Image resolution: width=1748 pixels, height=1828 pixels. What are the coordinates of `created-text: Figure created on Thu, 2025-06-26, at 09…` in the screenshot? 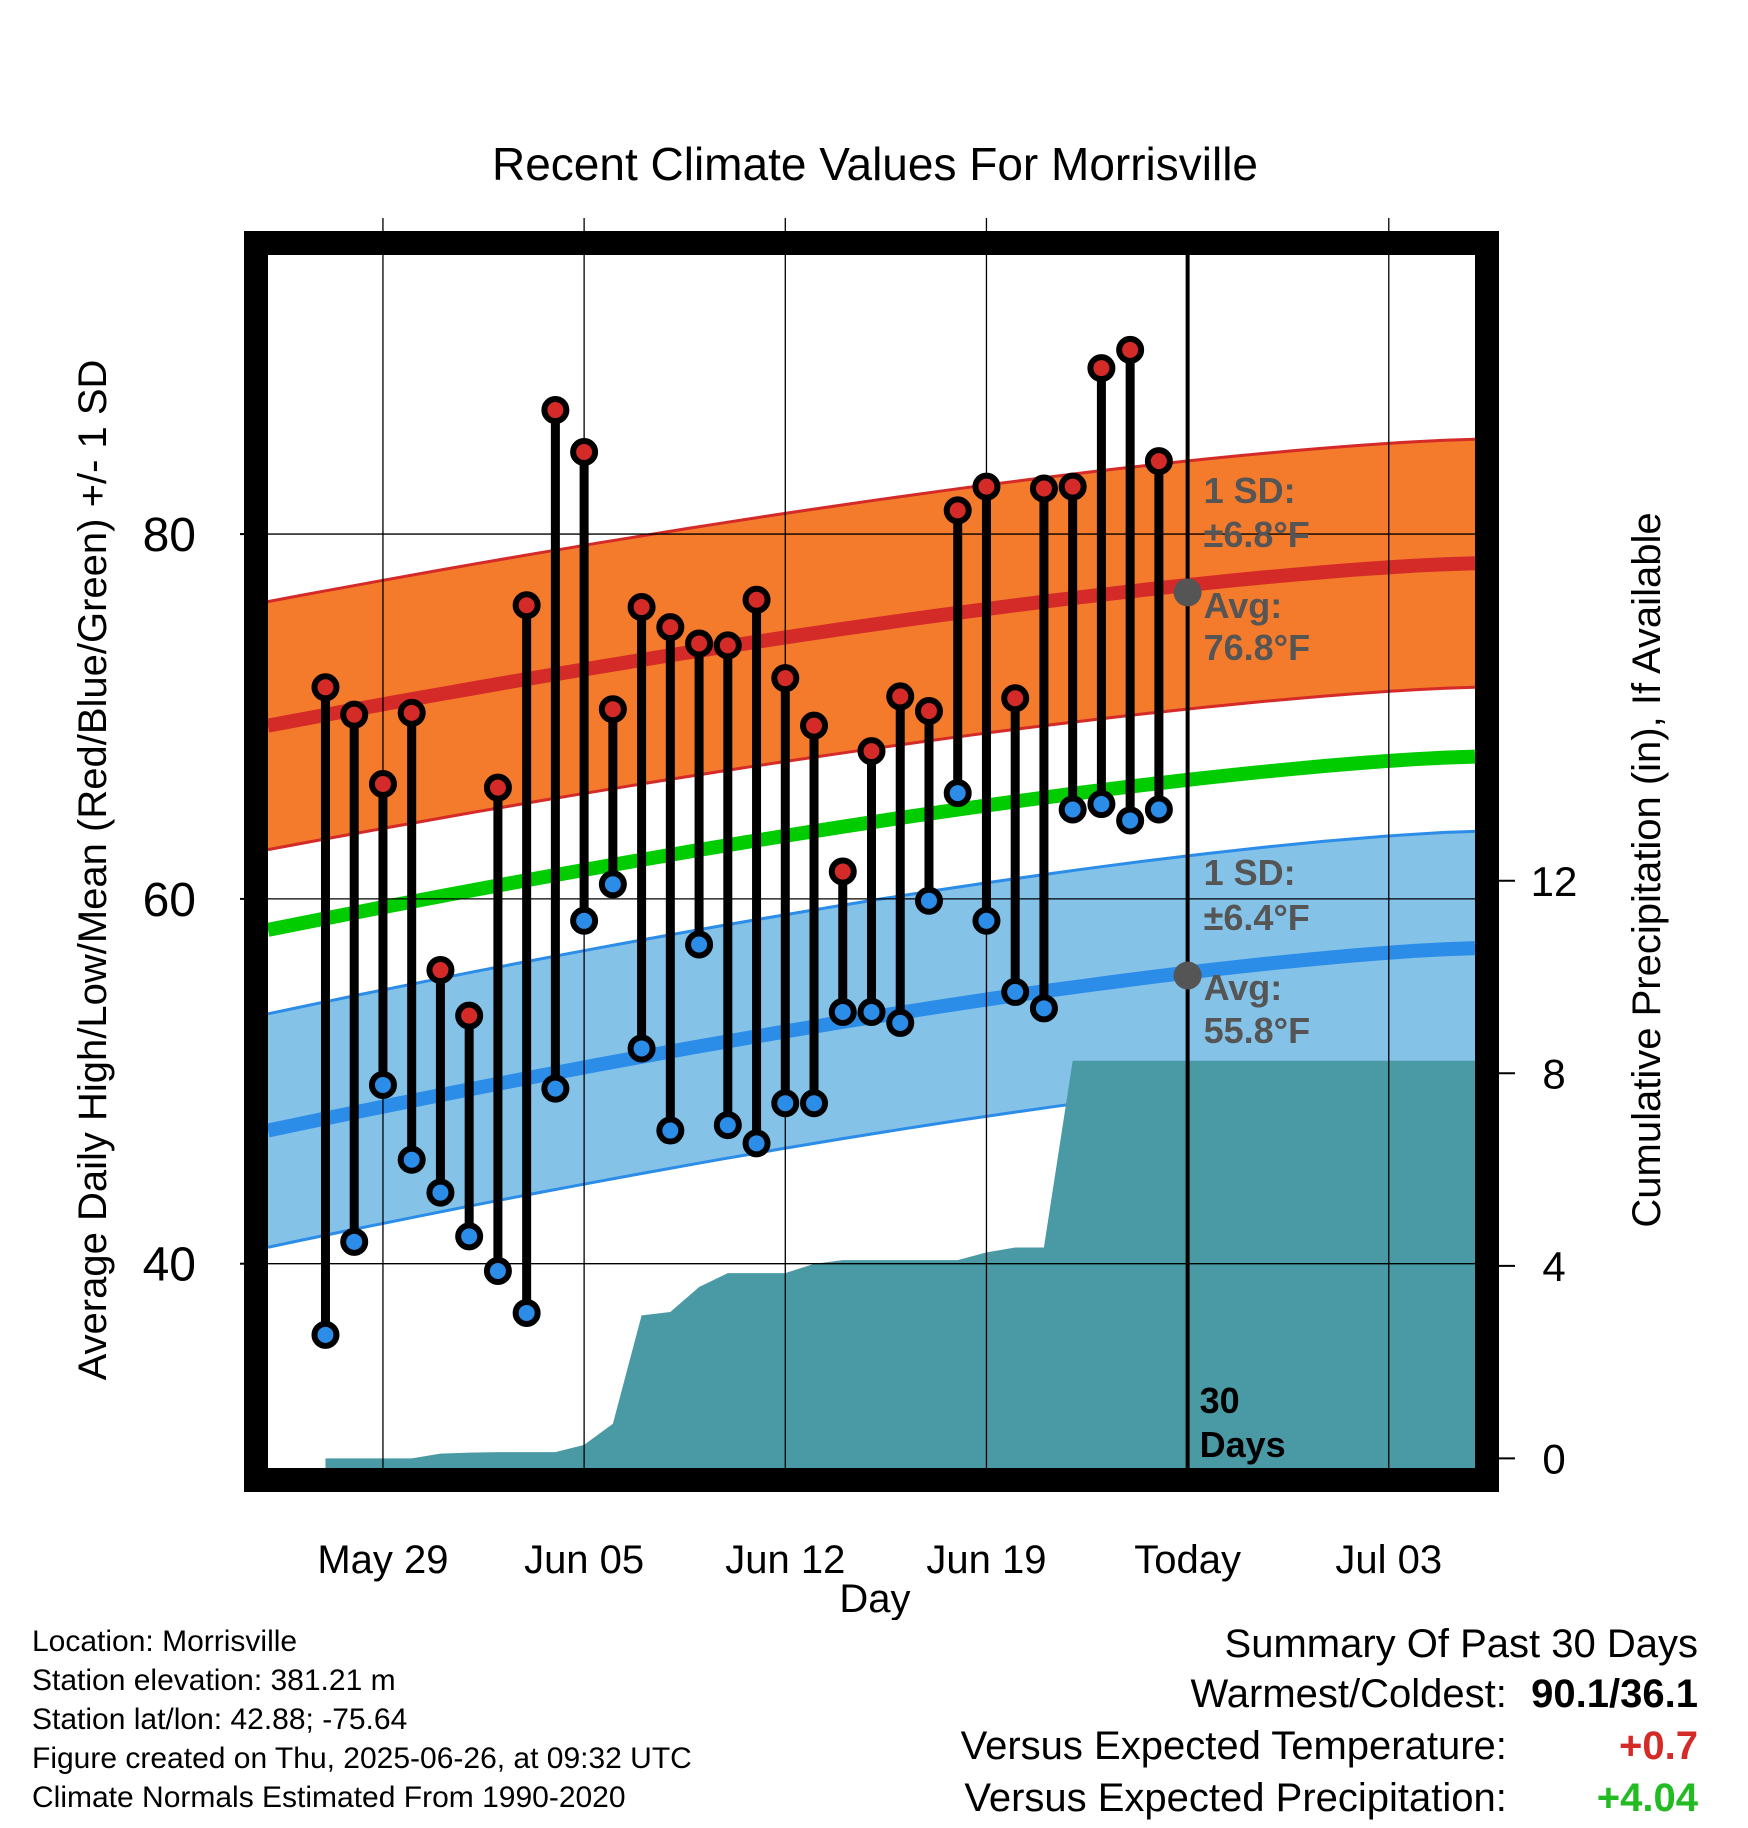 It's located at (362, 1758).